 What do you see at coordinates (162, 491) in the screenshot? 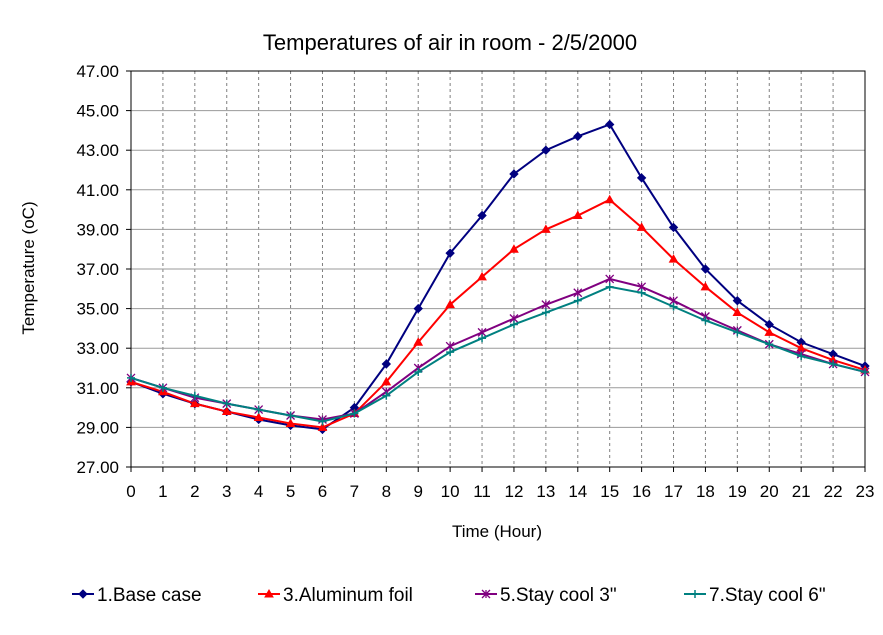
I see `x-tick-label: 1` at bounding box center [162, 491].